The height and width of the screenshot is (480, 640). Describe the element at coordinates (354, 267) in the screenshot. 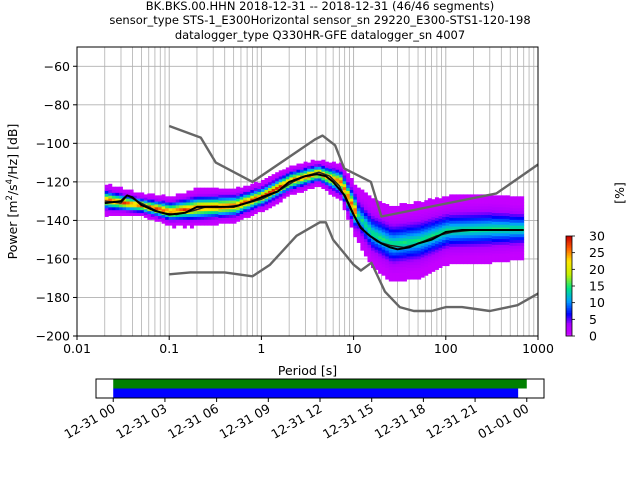

I see `nlnm-line` at that location.